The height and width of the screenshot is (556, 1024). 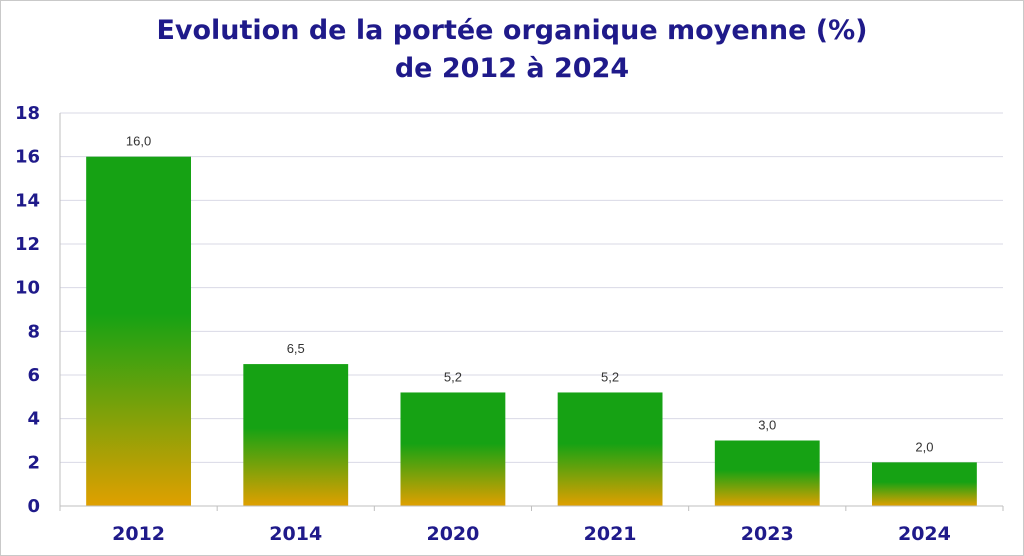 I want to click on y-tick-label: 4, so click(x=33, y=419).